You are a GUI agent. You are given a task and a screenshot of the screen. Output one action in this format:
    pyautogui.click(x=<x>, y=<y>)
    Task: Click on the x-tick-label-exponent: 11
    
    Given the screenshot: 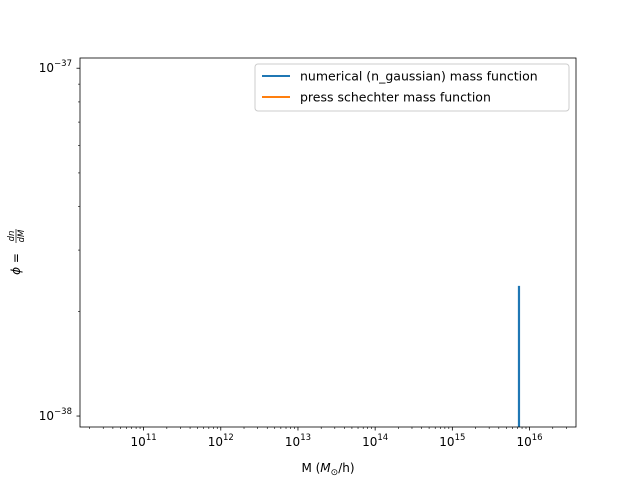 What is the action you would take?
    pyautogui.click(x=151, y=438)
    